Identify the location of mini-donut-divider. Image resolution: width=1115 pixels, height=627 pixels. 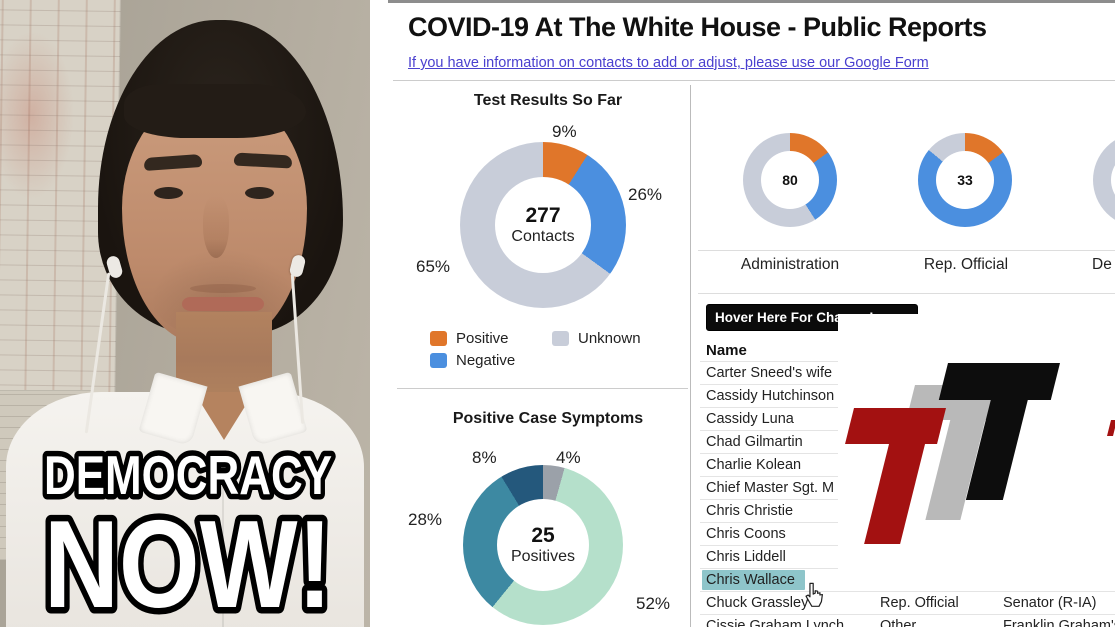
(906, 250).